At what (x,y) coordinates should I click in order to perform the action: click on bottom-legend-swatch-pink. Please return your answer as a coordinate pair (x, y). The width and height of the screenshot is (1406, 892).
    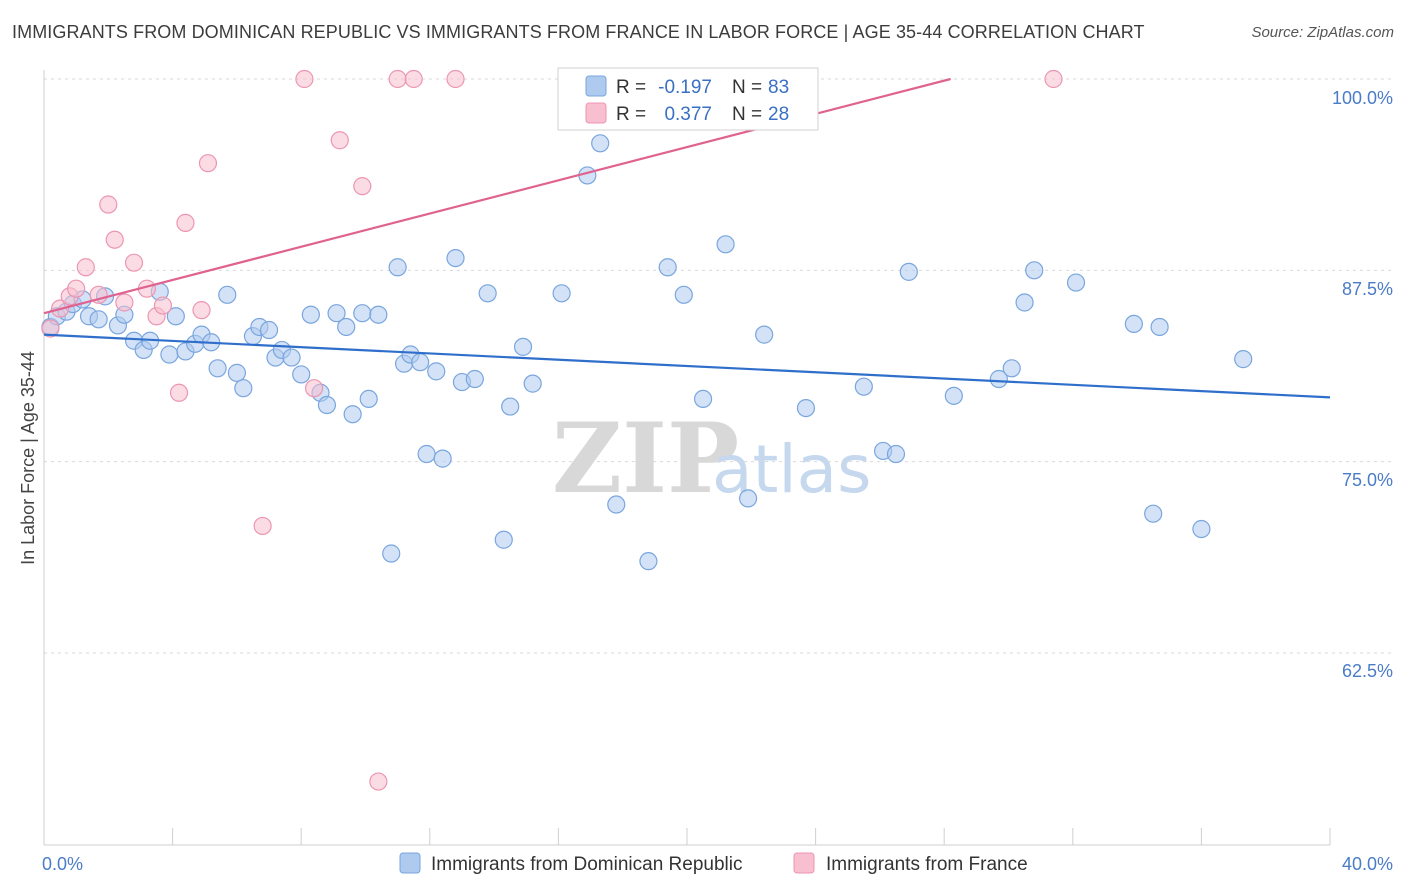
    Looking at the image, I should click on (804, 863).